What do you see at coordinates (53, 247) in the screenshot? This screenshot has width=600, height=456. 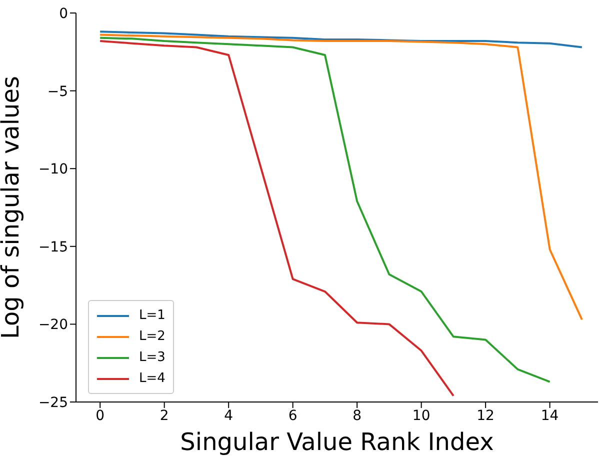 I see `y-tick-label: −15` at bounding box center [53, 247].